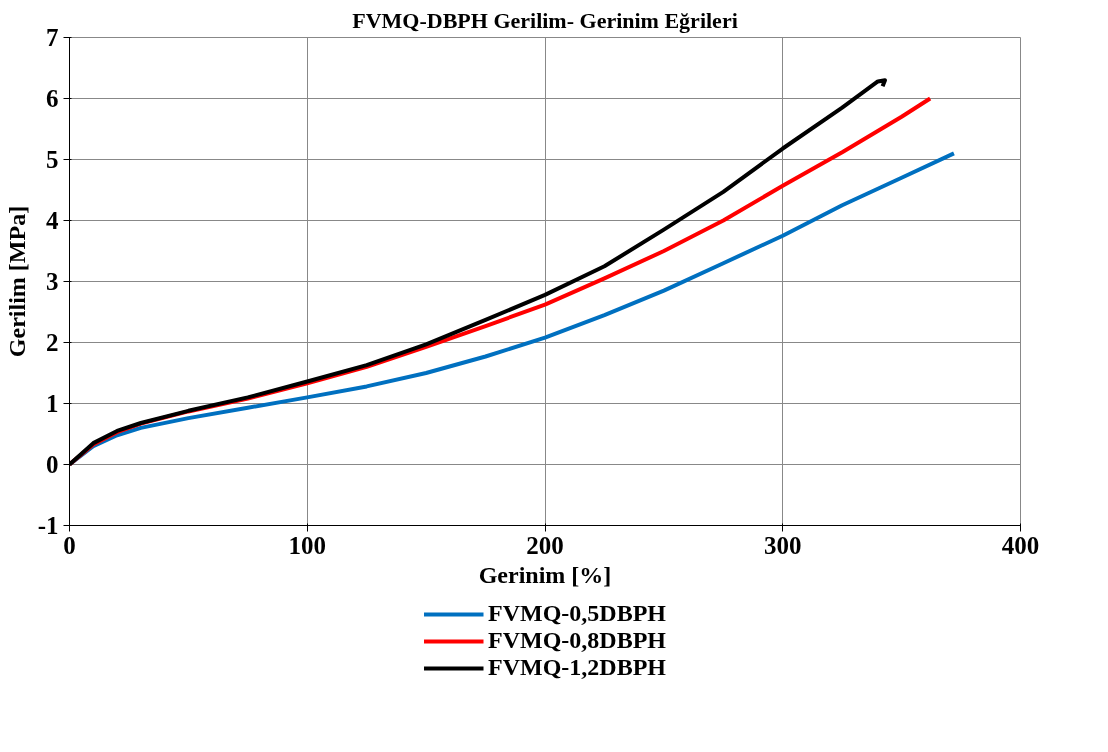 This screenshot has height=752, width=1108. I want to click on y-tick-label: 7, so click(52, 37).